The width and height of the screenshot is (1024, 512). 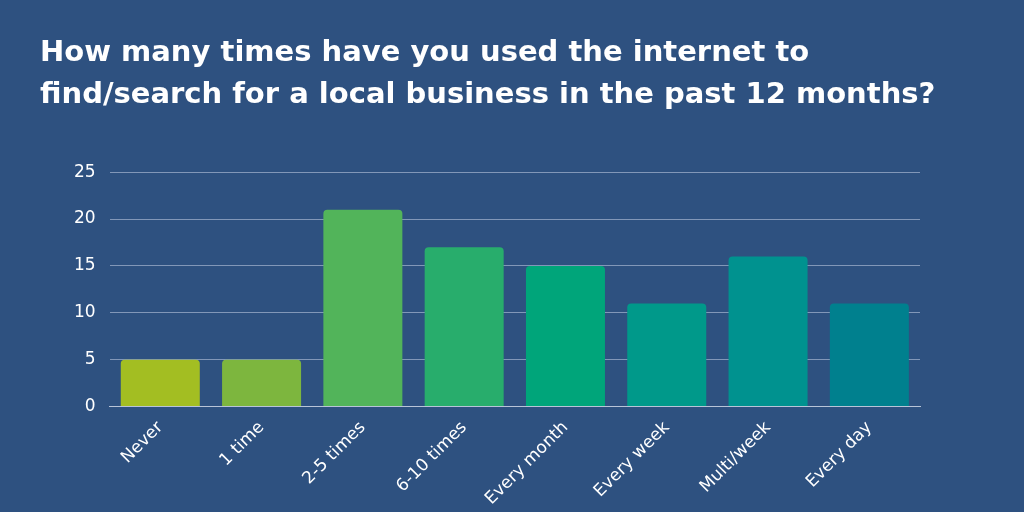 I want to click on y-tick-label: 20, so click(x=84, y=217).